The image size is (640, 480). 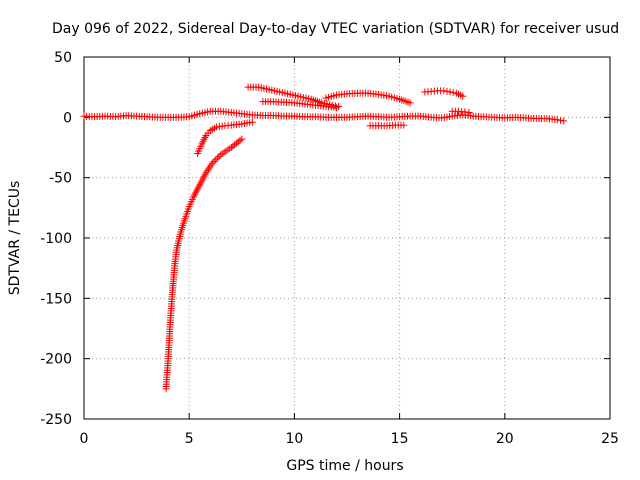 I want to click on x-tick-label: 10, so click(x=294, y=439).